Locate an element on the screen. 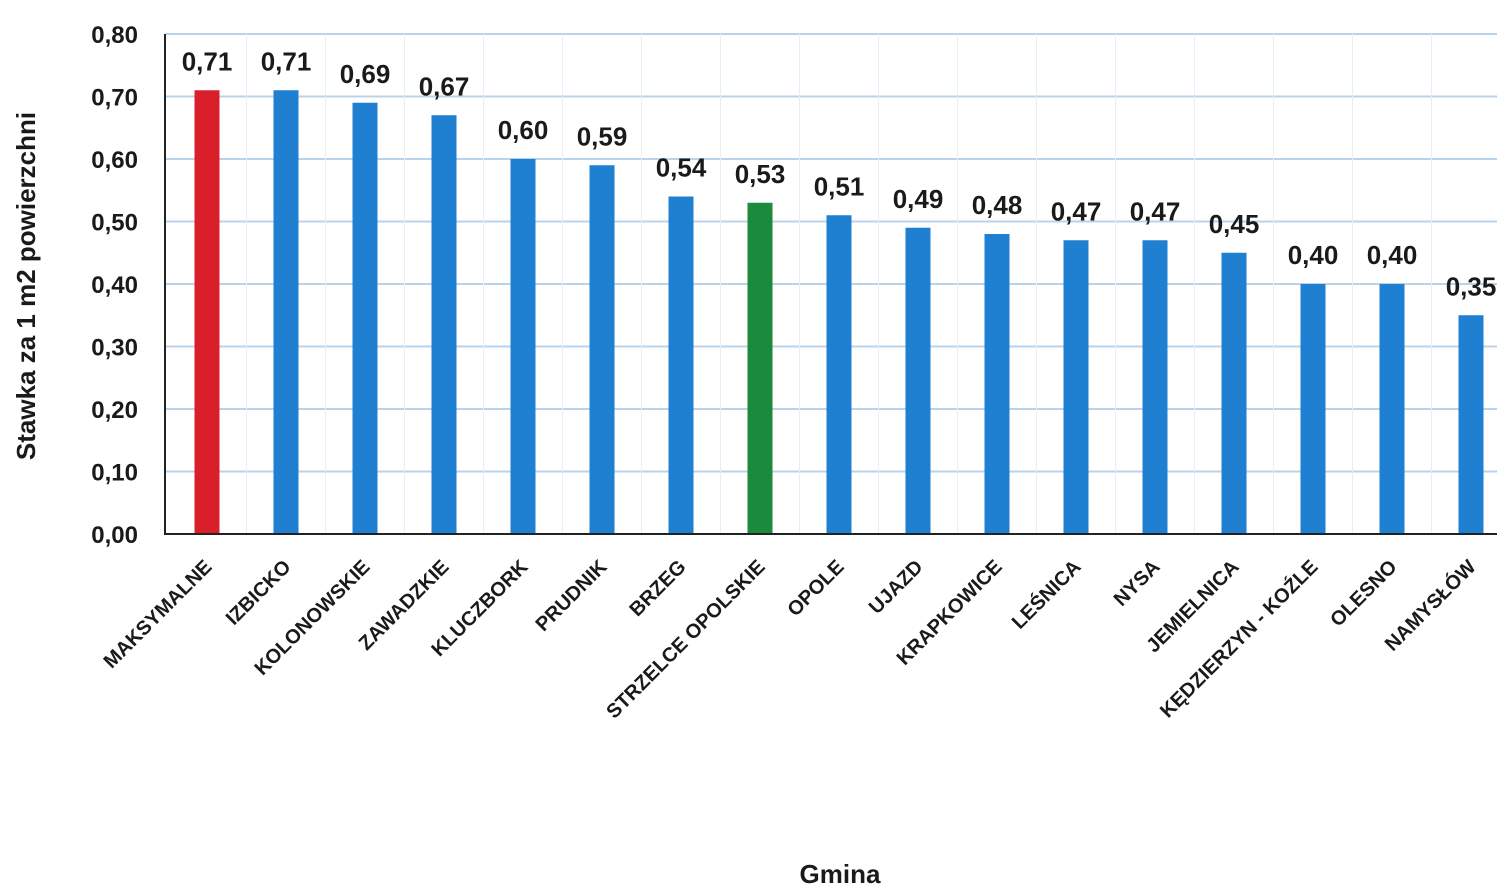  y-tick-label: 0,40 is located at coordinates (114, 285).